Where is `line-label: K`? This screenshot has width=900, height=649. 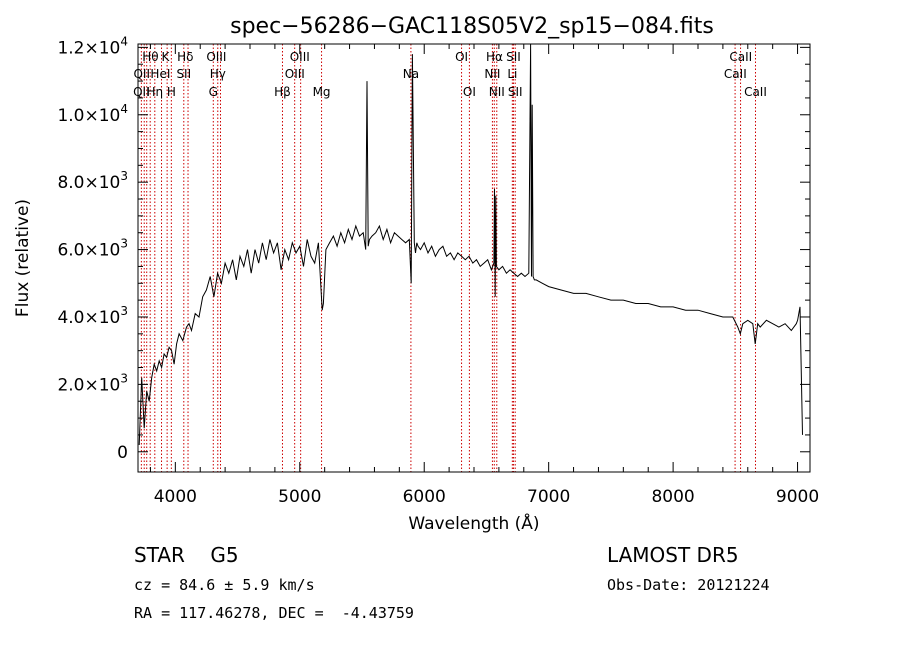
line-label: K is located at coordinates (165, 57).